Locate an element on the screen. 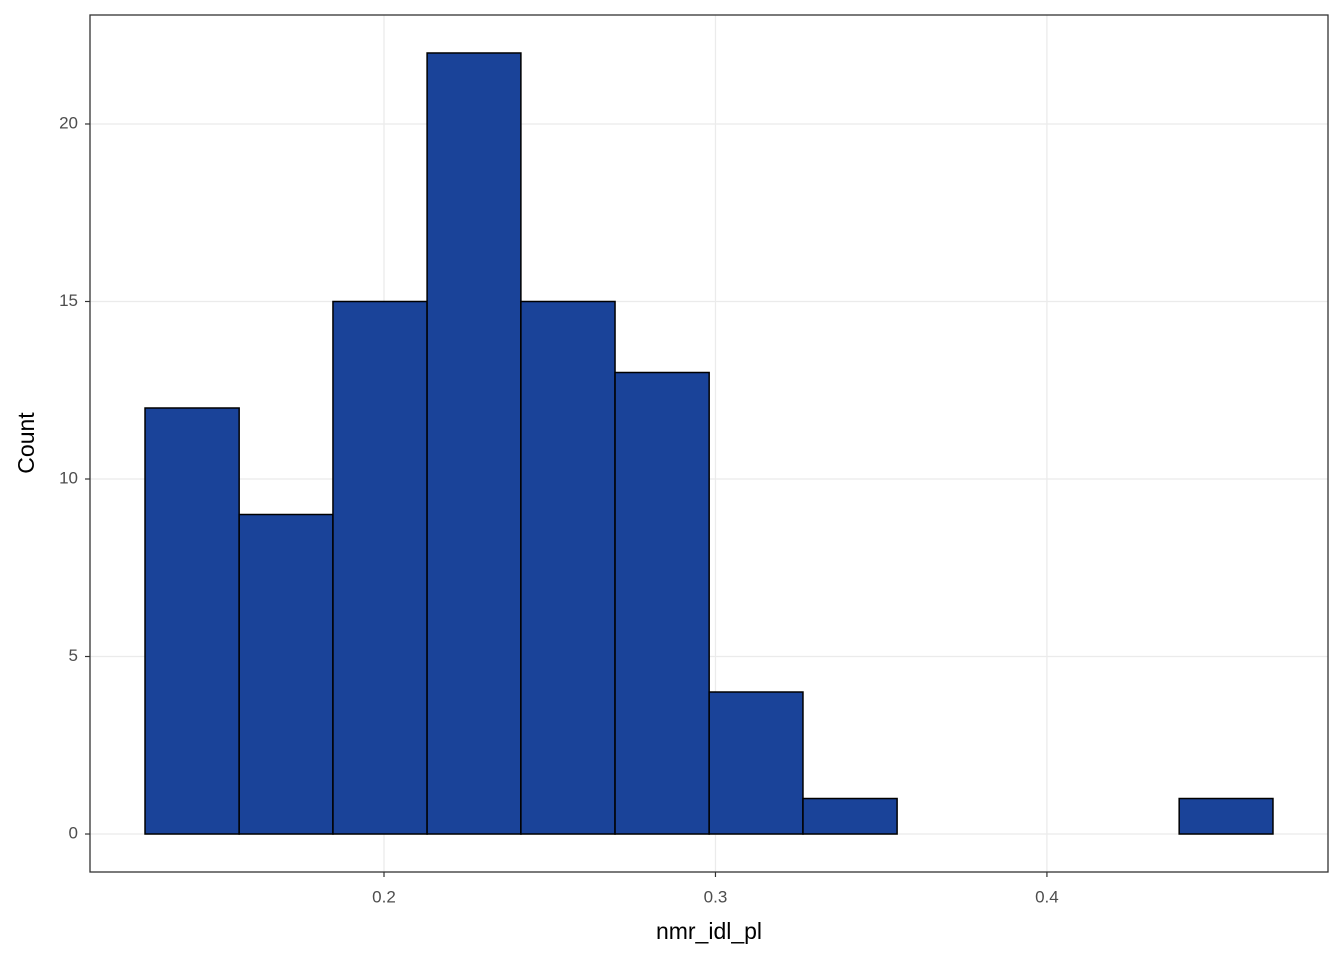 Image resolution: width=1344 pixels, height=960 pixels. y-tick-label: 20 is located at coordinates (68, 122).